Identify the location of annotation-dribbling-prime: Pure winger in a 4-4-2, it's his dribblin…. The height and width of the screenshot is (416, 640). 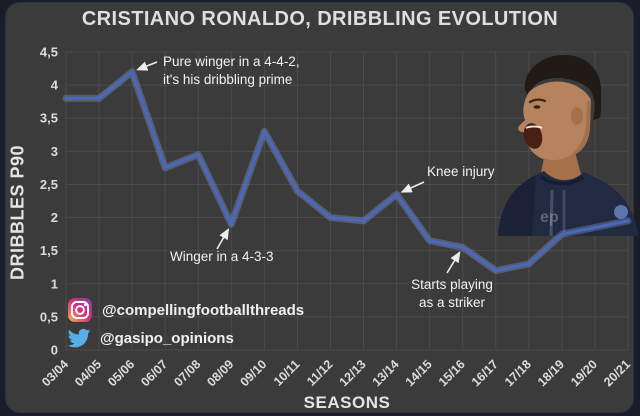
(231, 70).